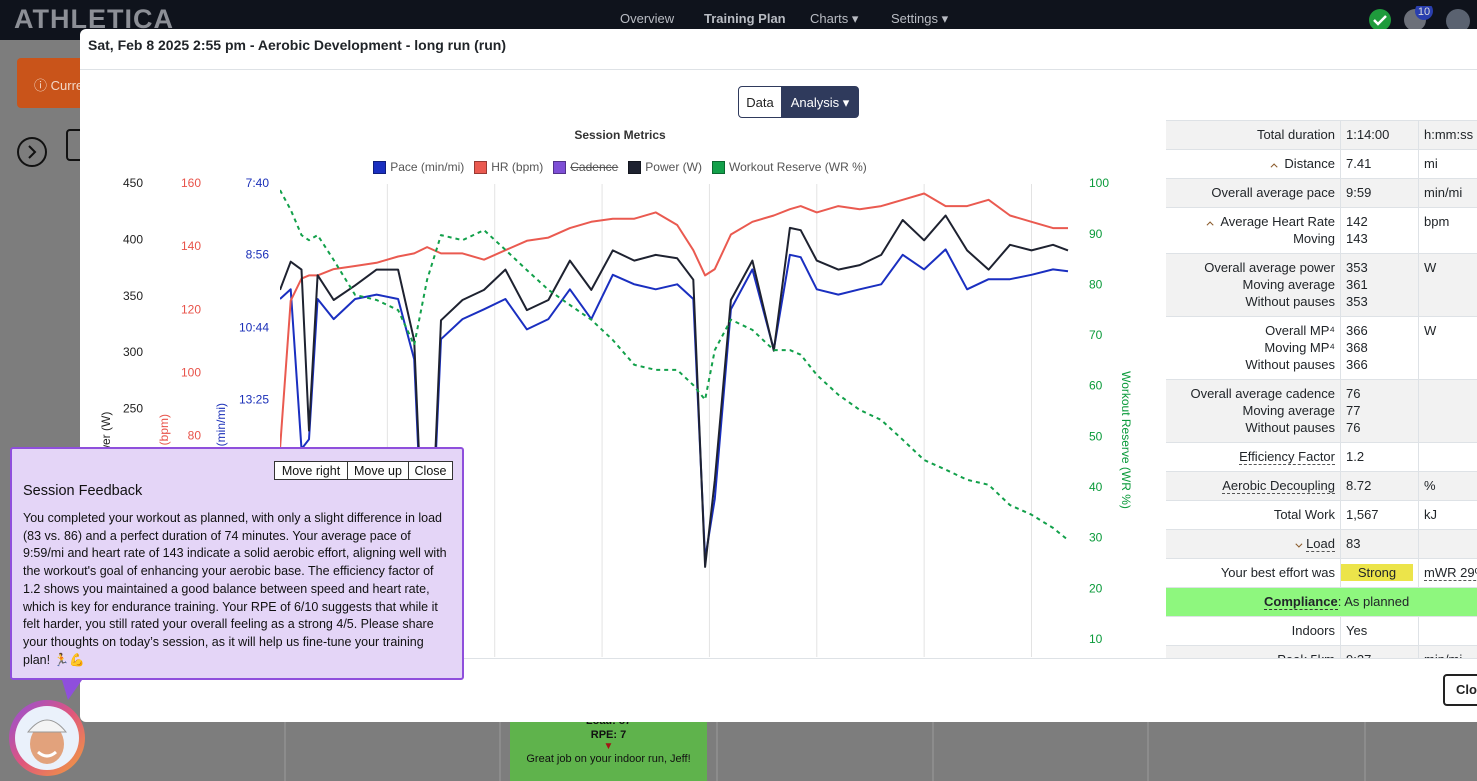 This screenshot has height=781, width=1477. I want to click on y-tick-label: 300, so click(133, 352).